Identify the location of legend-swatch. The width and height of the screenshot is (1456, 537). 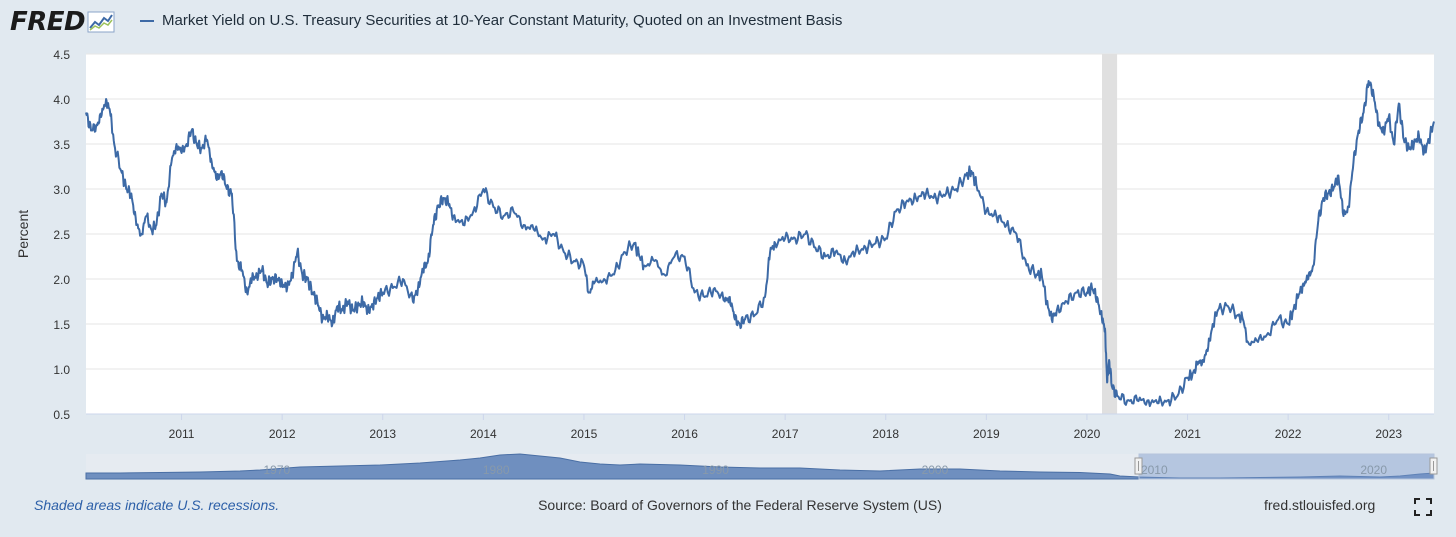
(147, 20).